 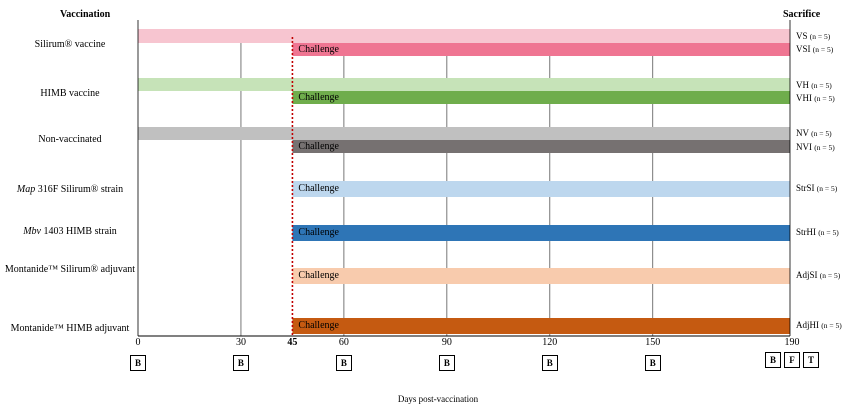 What do you see at coordinates (803, 36) in the screenshot?
I see `group-tag-code: VS` at bounding box center [803, 36].